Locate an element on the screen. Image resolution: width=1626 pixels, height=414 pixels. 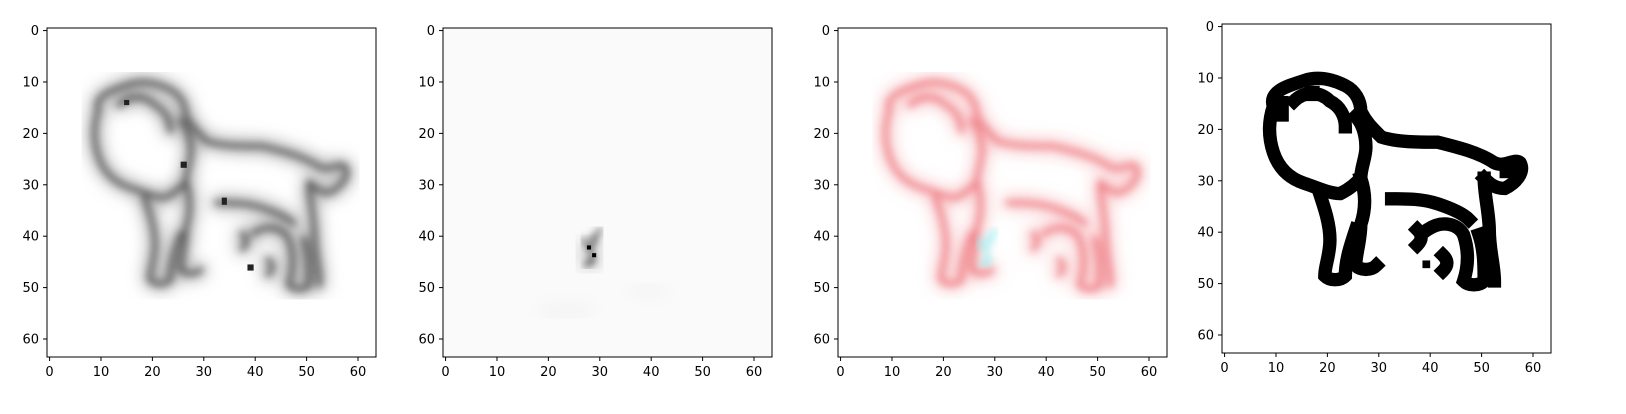
lion-sketch is located at coordinates (221, 185).